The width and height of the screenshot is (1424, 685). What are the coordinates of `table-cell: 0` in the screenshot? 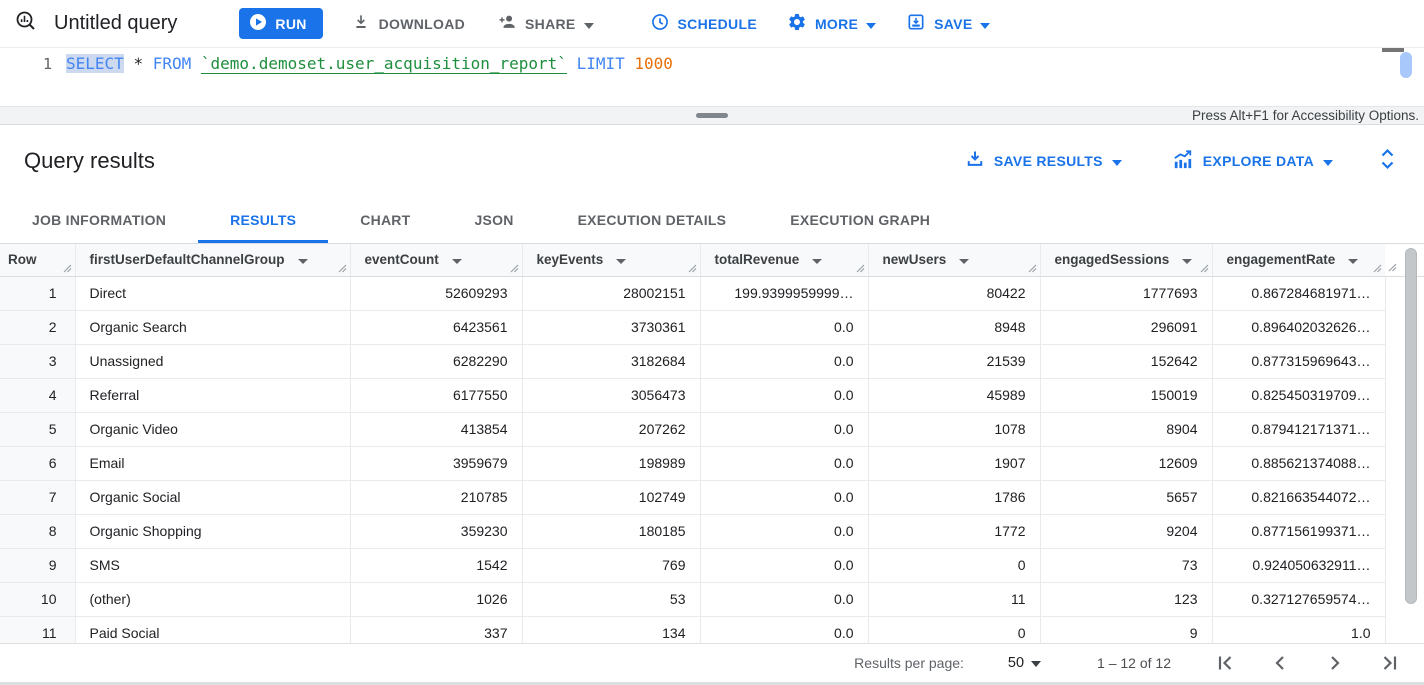 It's located at (954, 629).